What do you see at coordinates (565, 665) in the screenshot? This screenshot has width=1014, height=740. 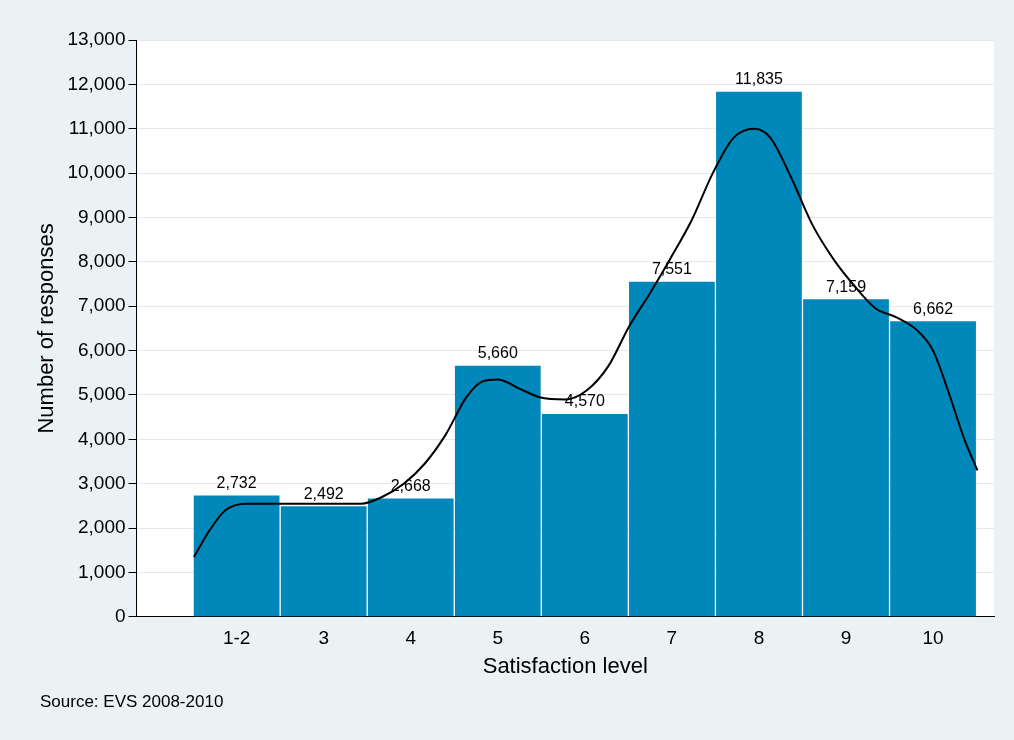 I see `x-axis-title: Satisfaction level` at bounding box center [565, 665].